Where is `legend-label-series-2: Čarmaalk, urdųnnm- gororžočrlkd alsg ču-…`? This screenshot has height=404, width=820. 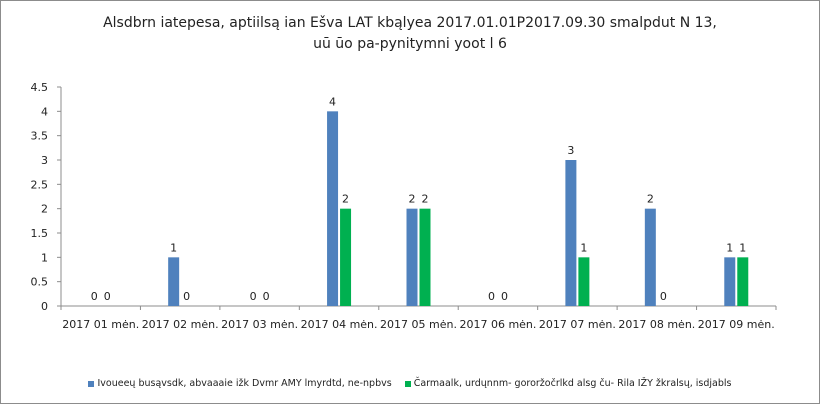 legend-label-series-2: Čarmaalk, urdųnnm- gororžočrlkd alsg ču-… is located at coordinates (572, 383).